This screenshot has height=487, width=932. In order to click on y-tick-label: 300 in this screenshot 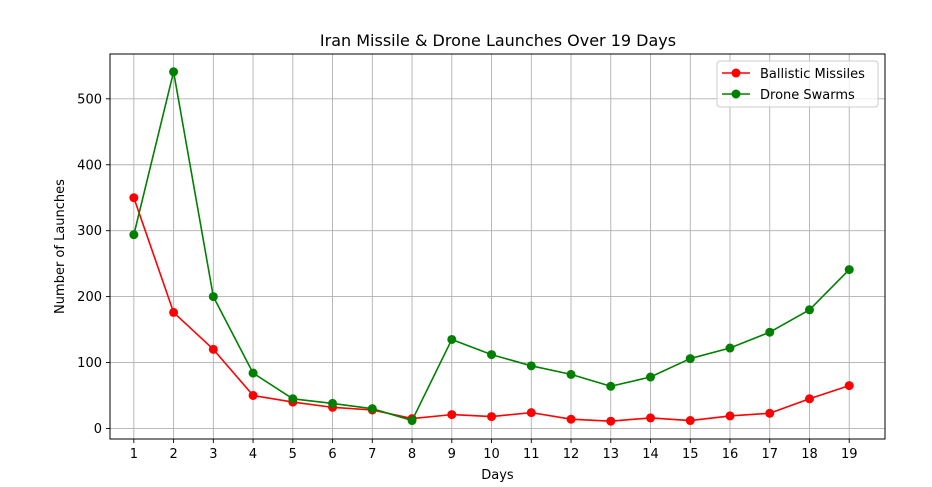, I will do `click(89, 231)`.